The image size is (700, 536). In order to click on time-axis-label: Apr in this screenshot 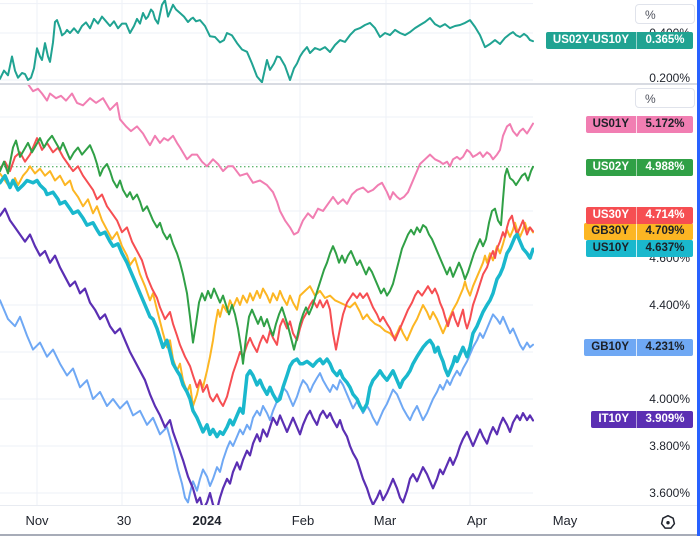, I will do `click(477, 520)`.